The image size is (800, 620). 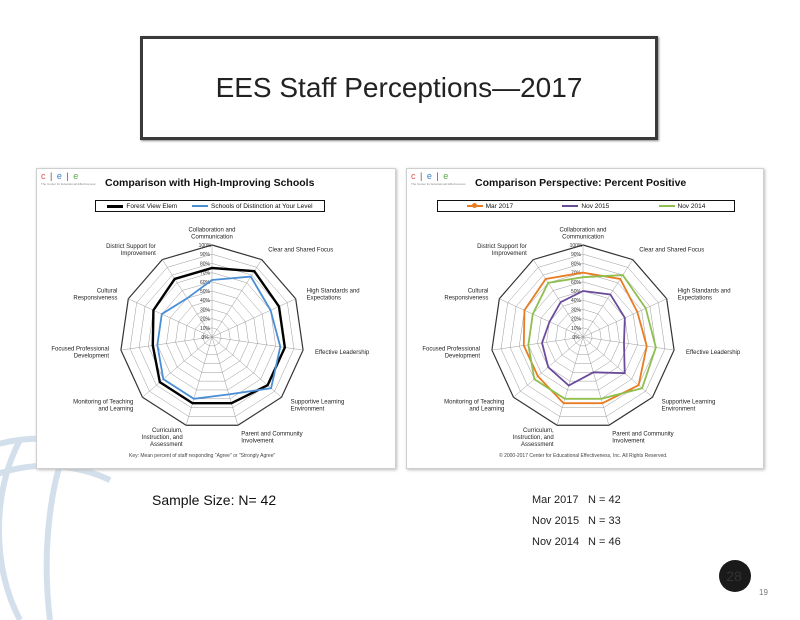 What do you see at coordinates (252, 206) in the screenshot?
I see `legend-item: Schools of Distinction at Your Level` at bounding box center [252, 206].